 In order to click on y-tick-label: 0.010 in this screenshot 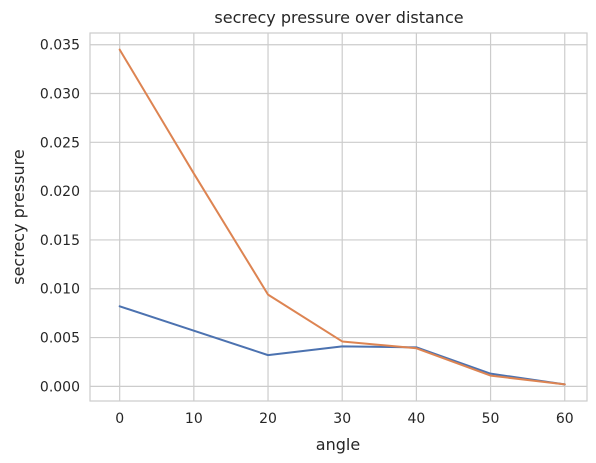, I will do `click(60, 290)`.